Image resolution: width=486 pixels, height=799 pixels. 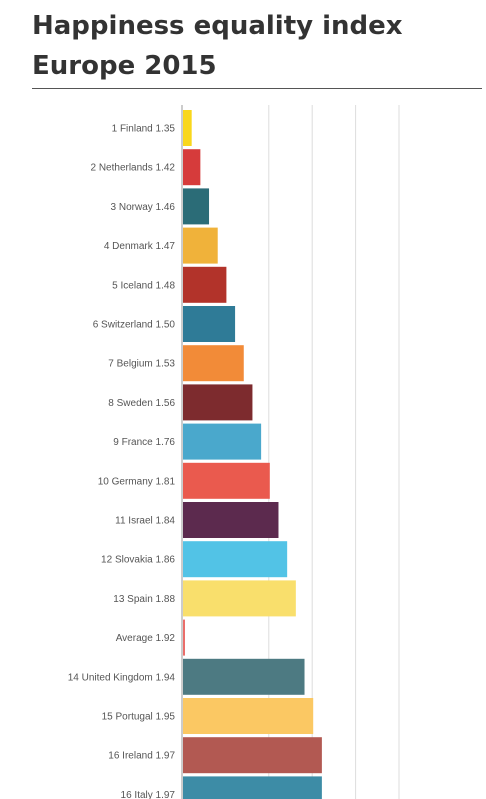 What do you see at coordinates (217, 46) in the screenshot?
I see `chart-title: Happiness equality index Europe 2015` at bounding box center [217, 46].